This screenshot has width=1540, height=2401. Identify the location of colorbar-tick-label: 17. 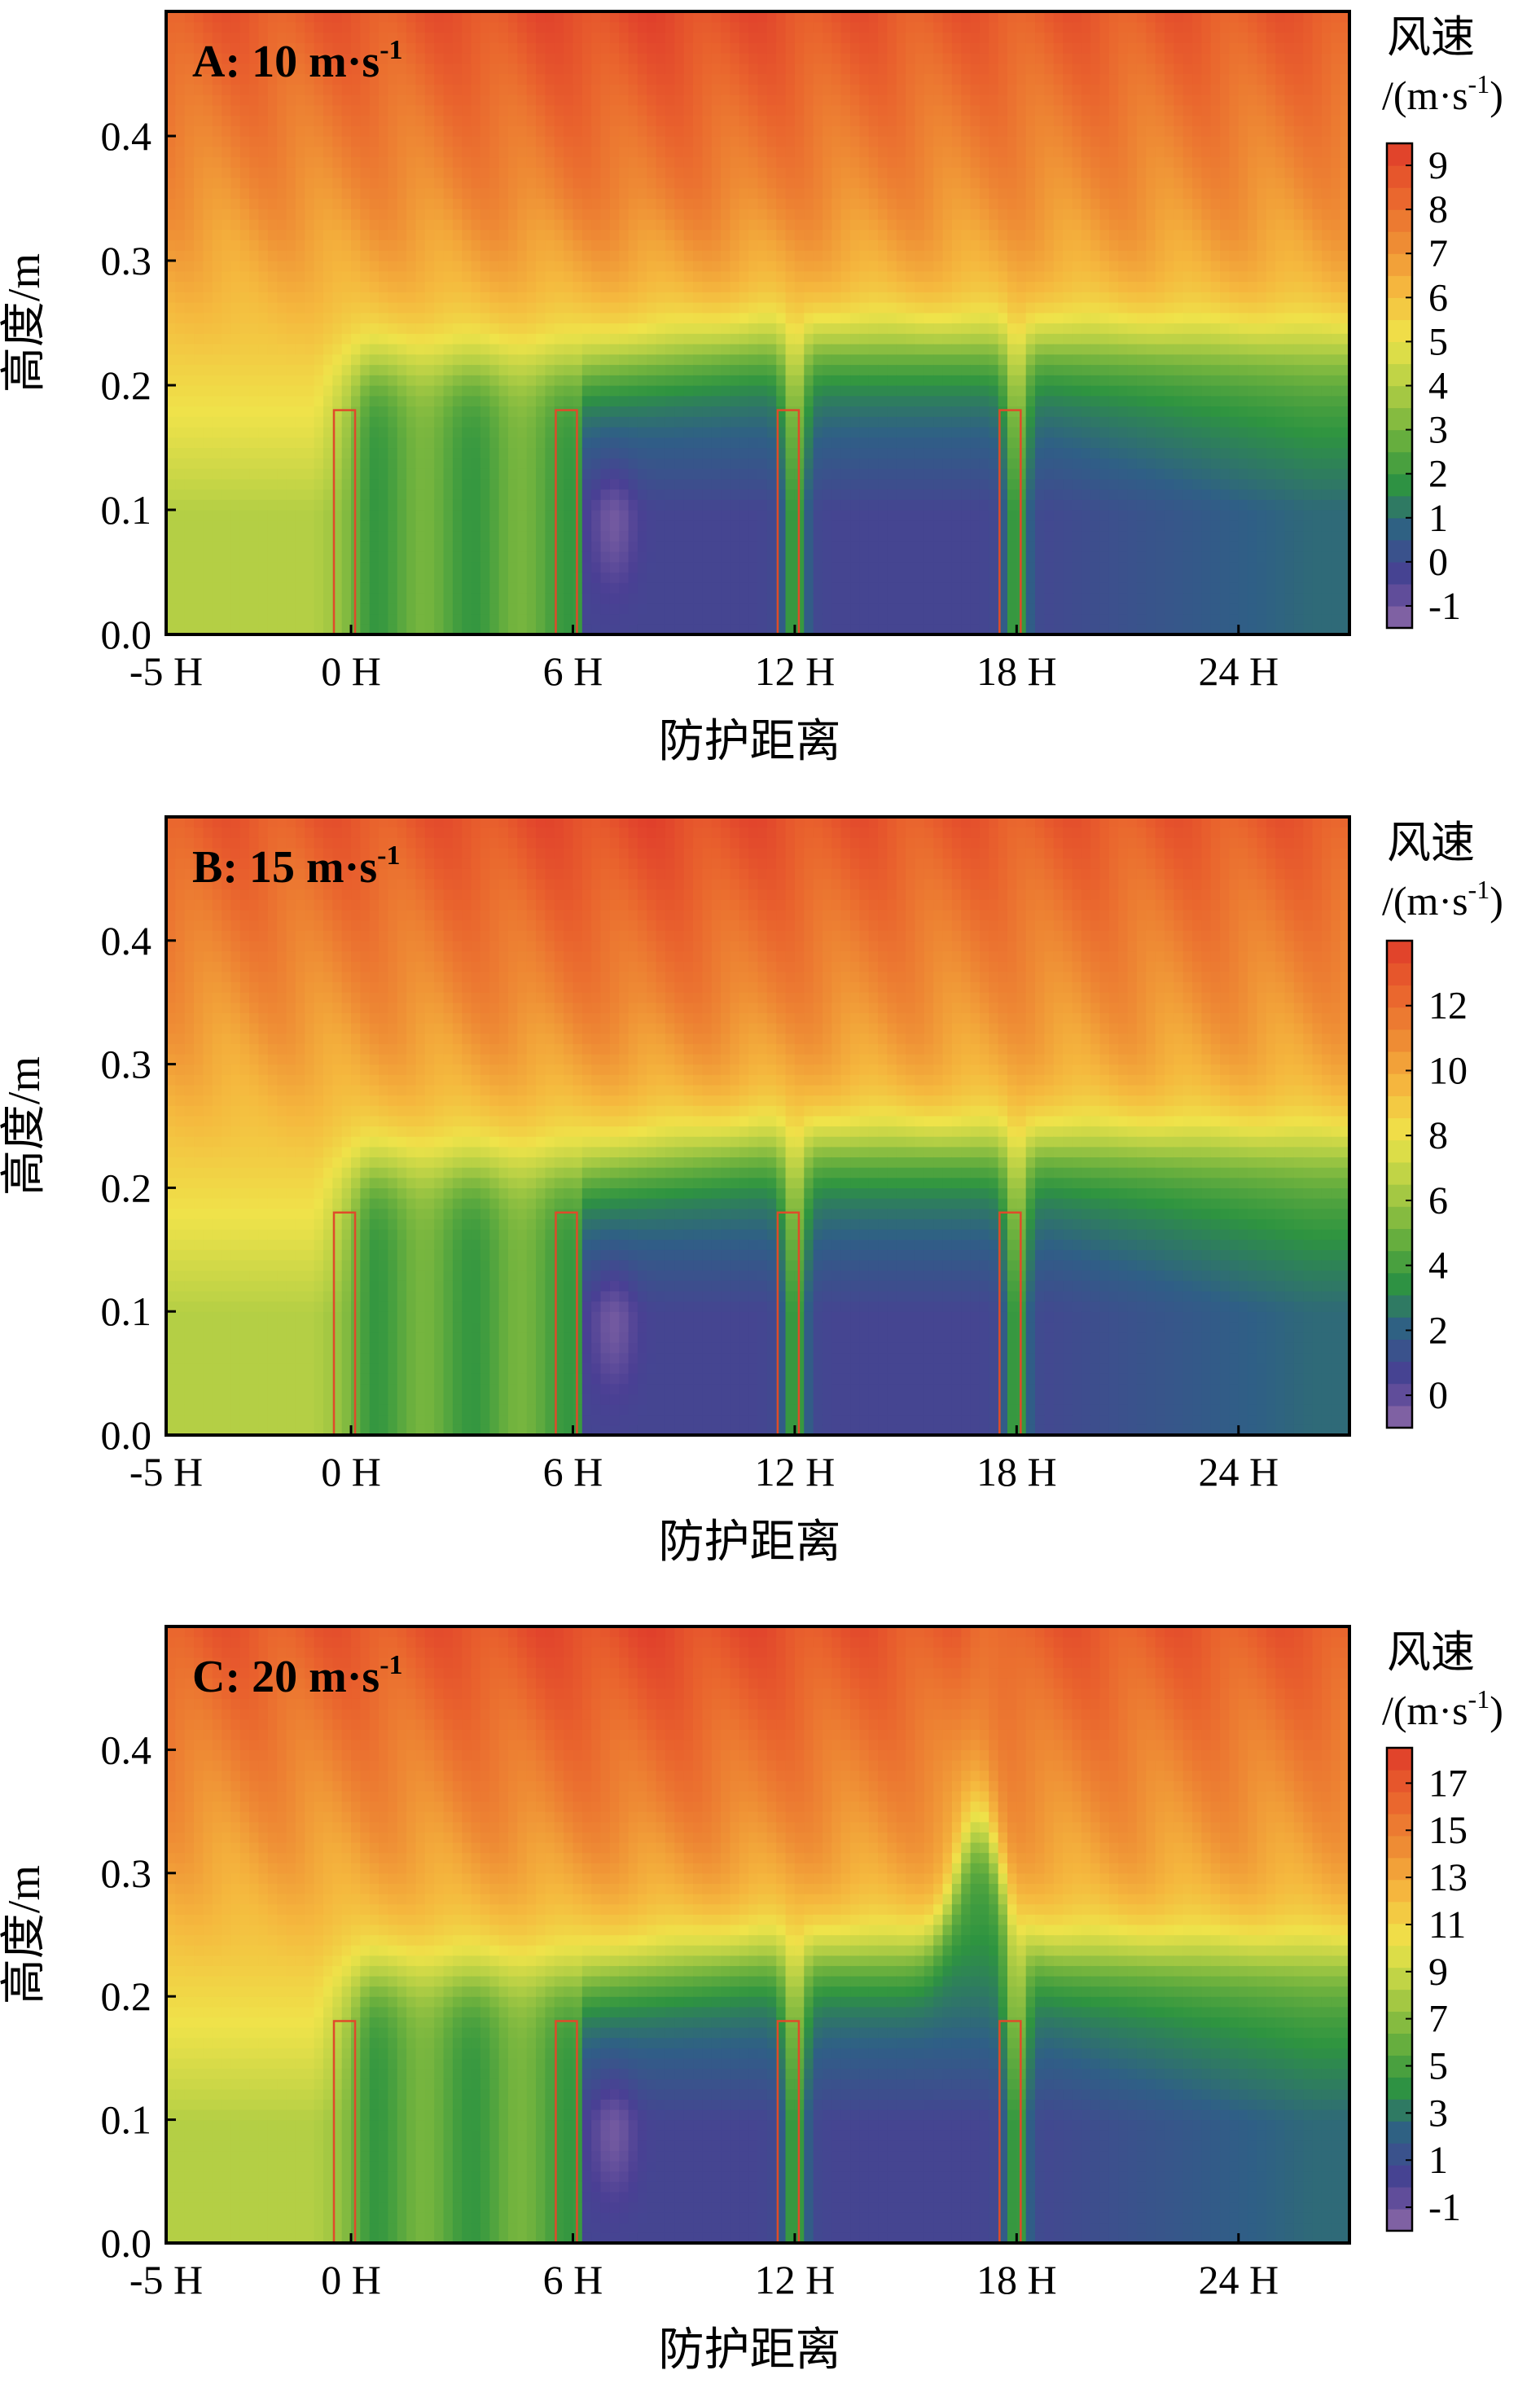
(1448, 1783).